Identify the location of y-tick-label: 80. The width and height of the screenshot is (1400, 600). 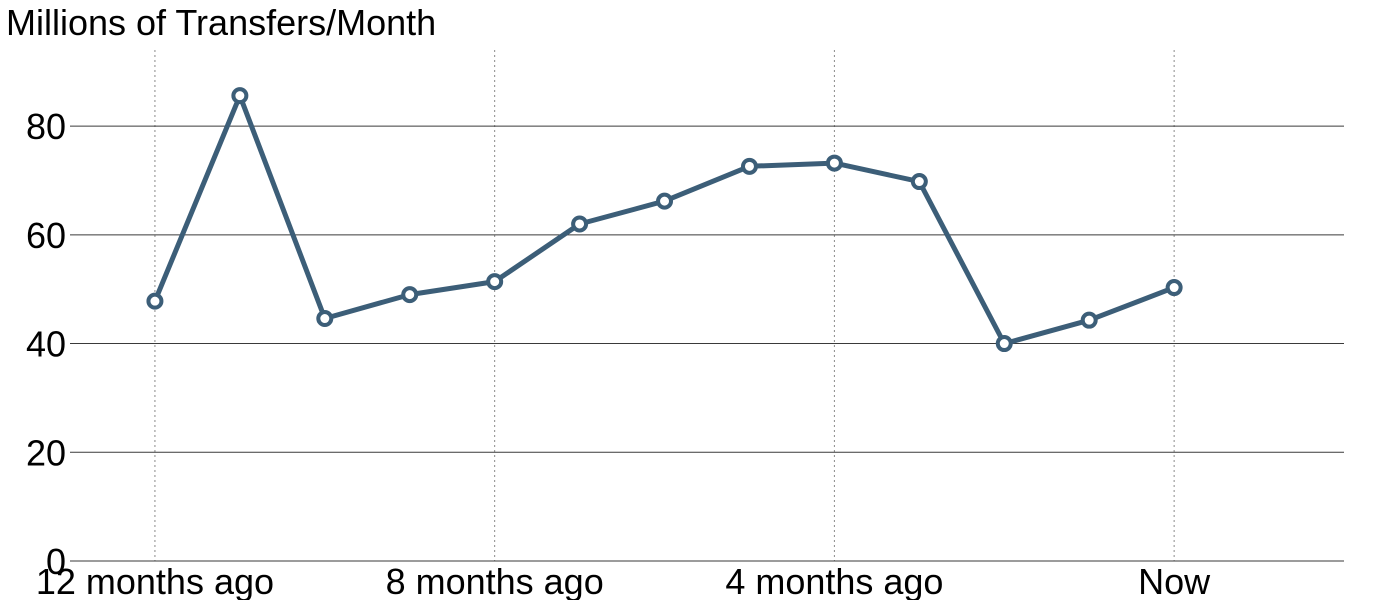
(46, 126).